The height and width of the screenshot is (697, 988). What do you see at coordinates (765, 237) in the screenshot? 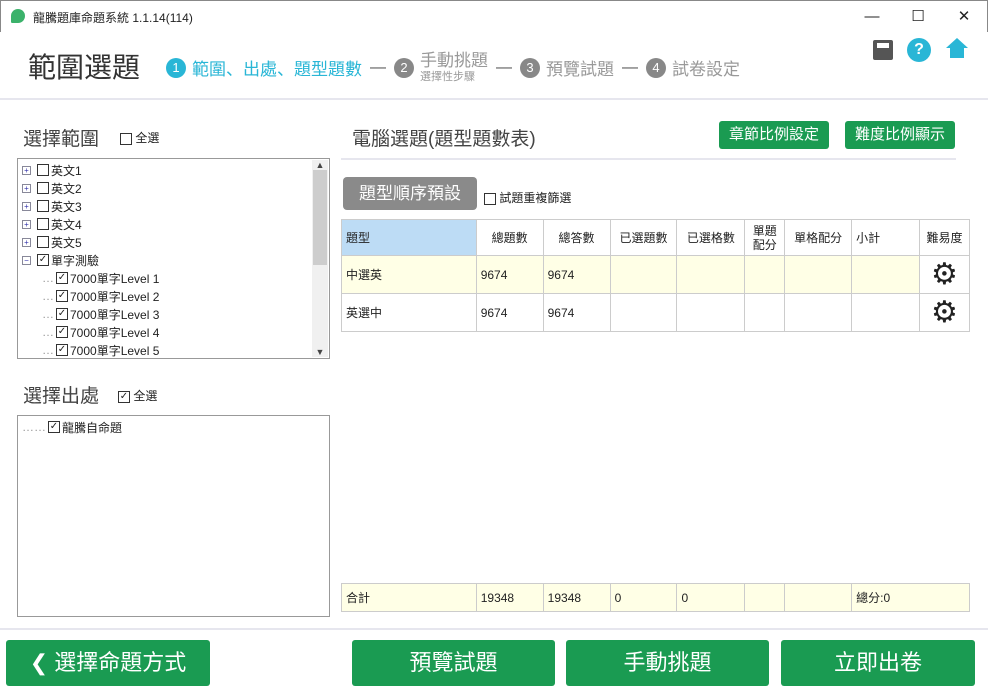
I see `col-header: 單題 配分` at bounding box center [765, 237].